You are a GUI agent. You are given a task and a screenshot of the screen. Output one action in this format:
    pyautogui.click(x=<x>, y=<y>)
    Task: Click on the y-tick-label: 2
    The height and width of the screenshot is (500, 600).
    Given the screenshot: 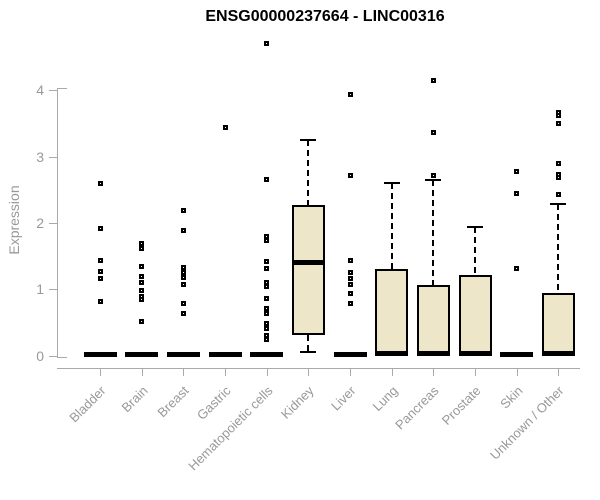 What is the action you would take?
    pyautogui.click(x=40, y=222)
    